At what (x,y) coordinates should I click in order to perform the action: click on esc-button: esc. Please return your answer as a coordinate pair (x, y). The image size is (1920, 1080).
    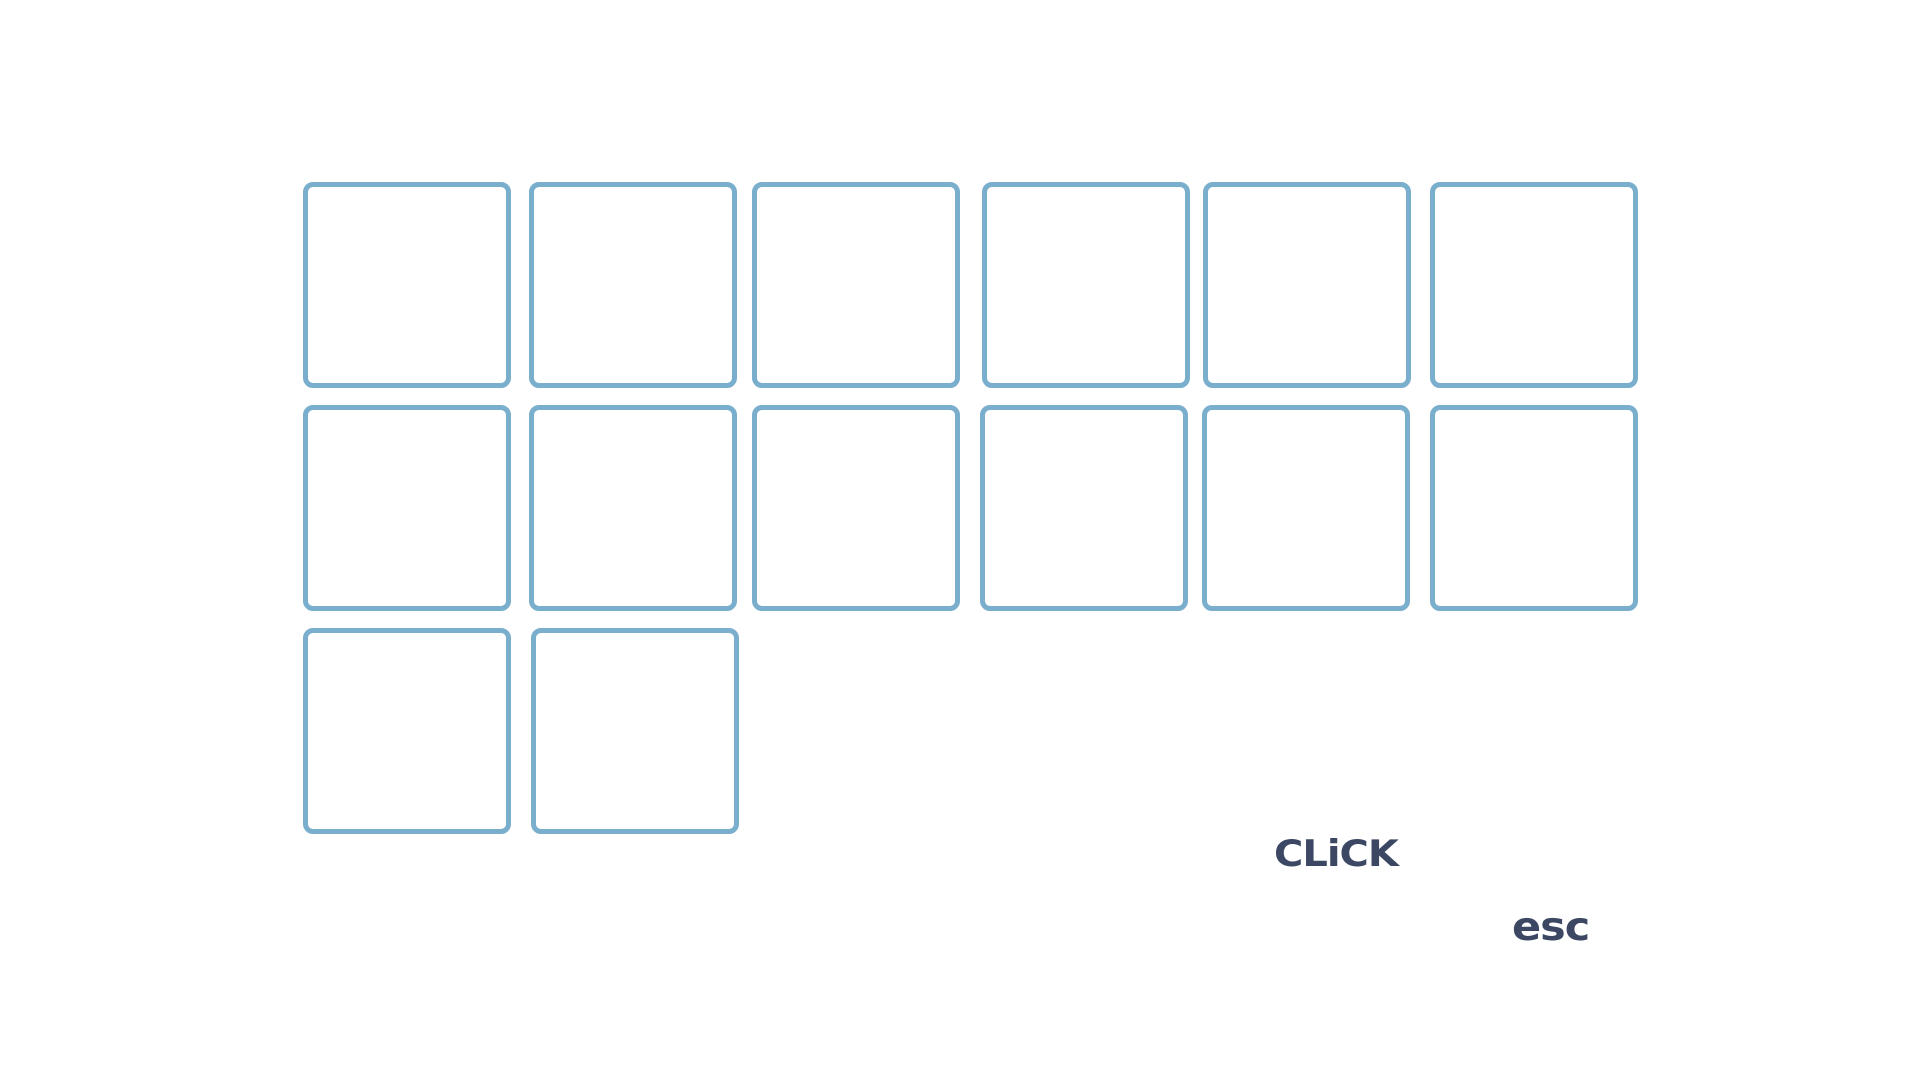
    Looking at the image, I should click on (1551, 927).